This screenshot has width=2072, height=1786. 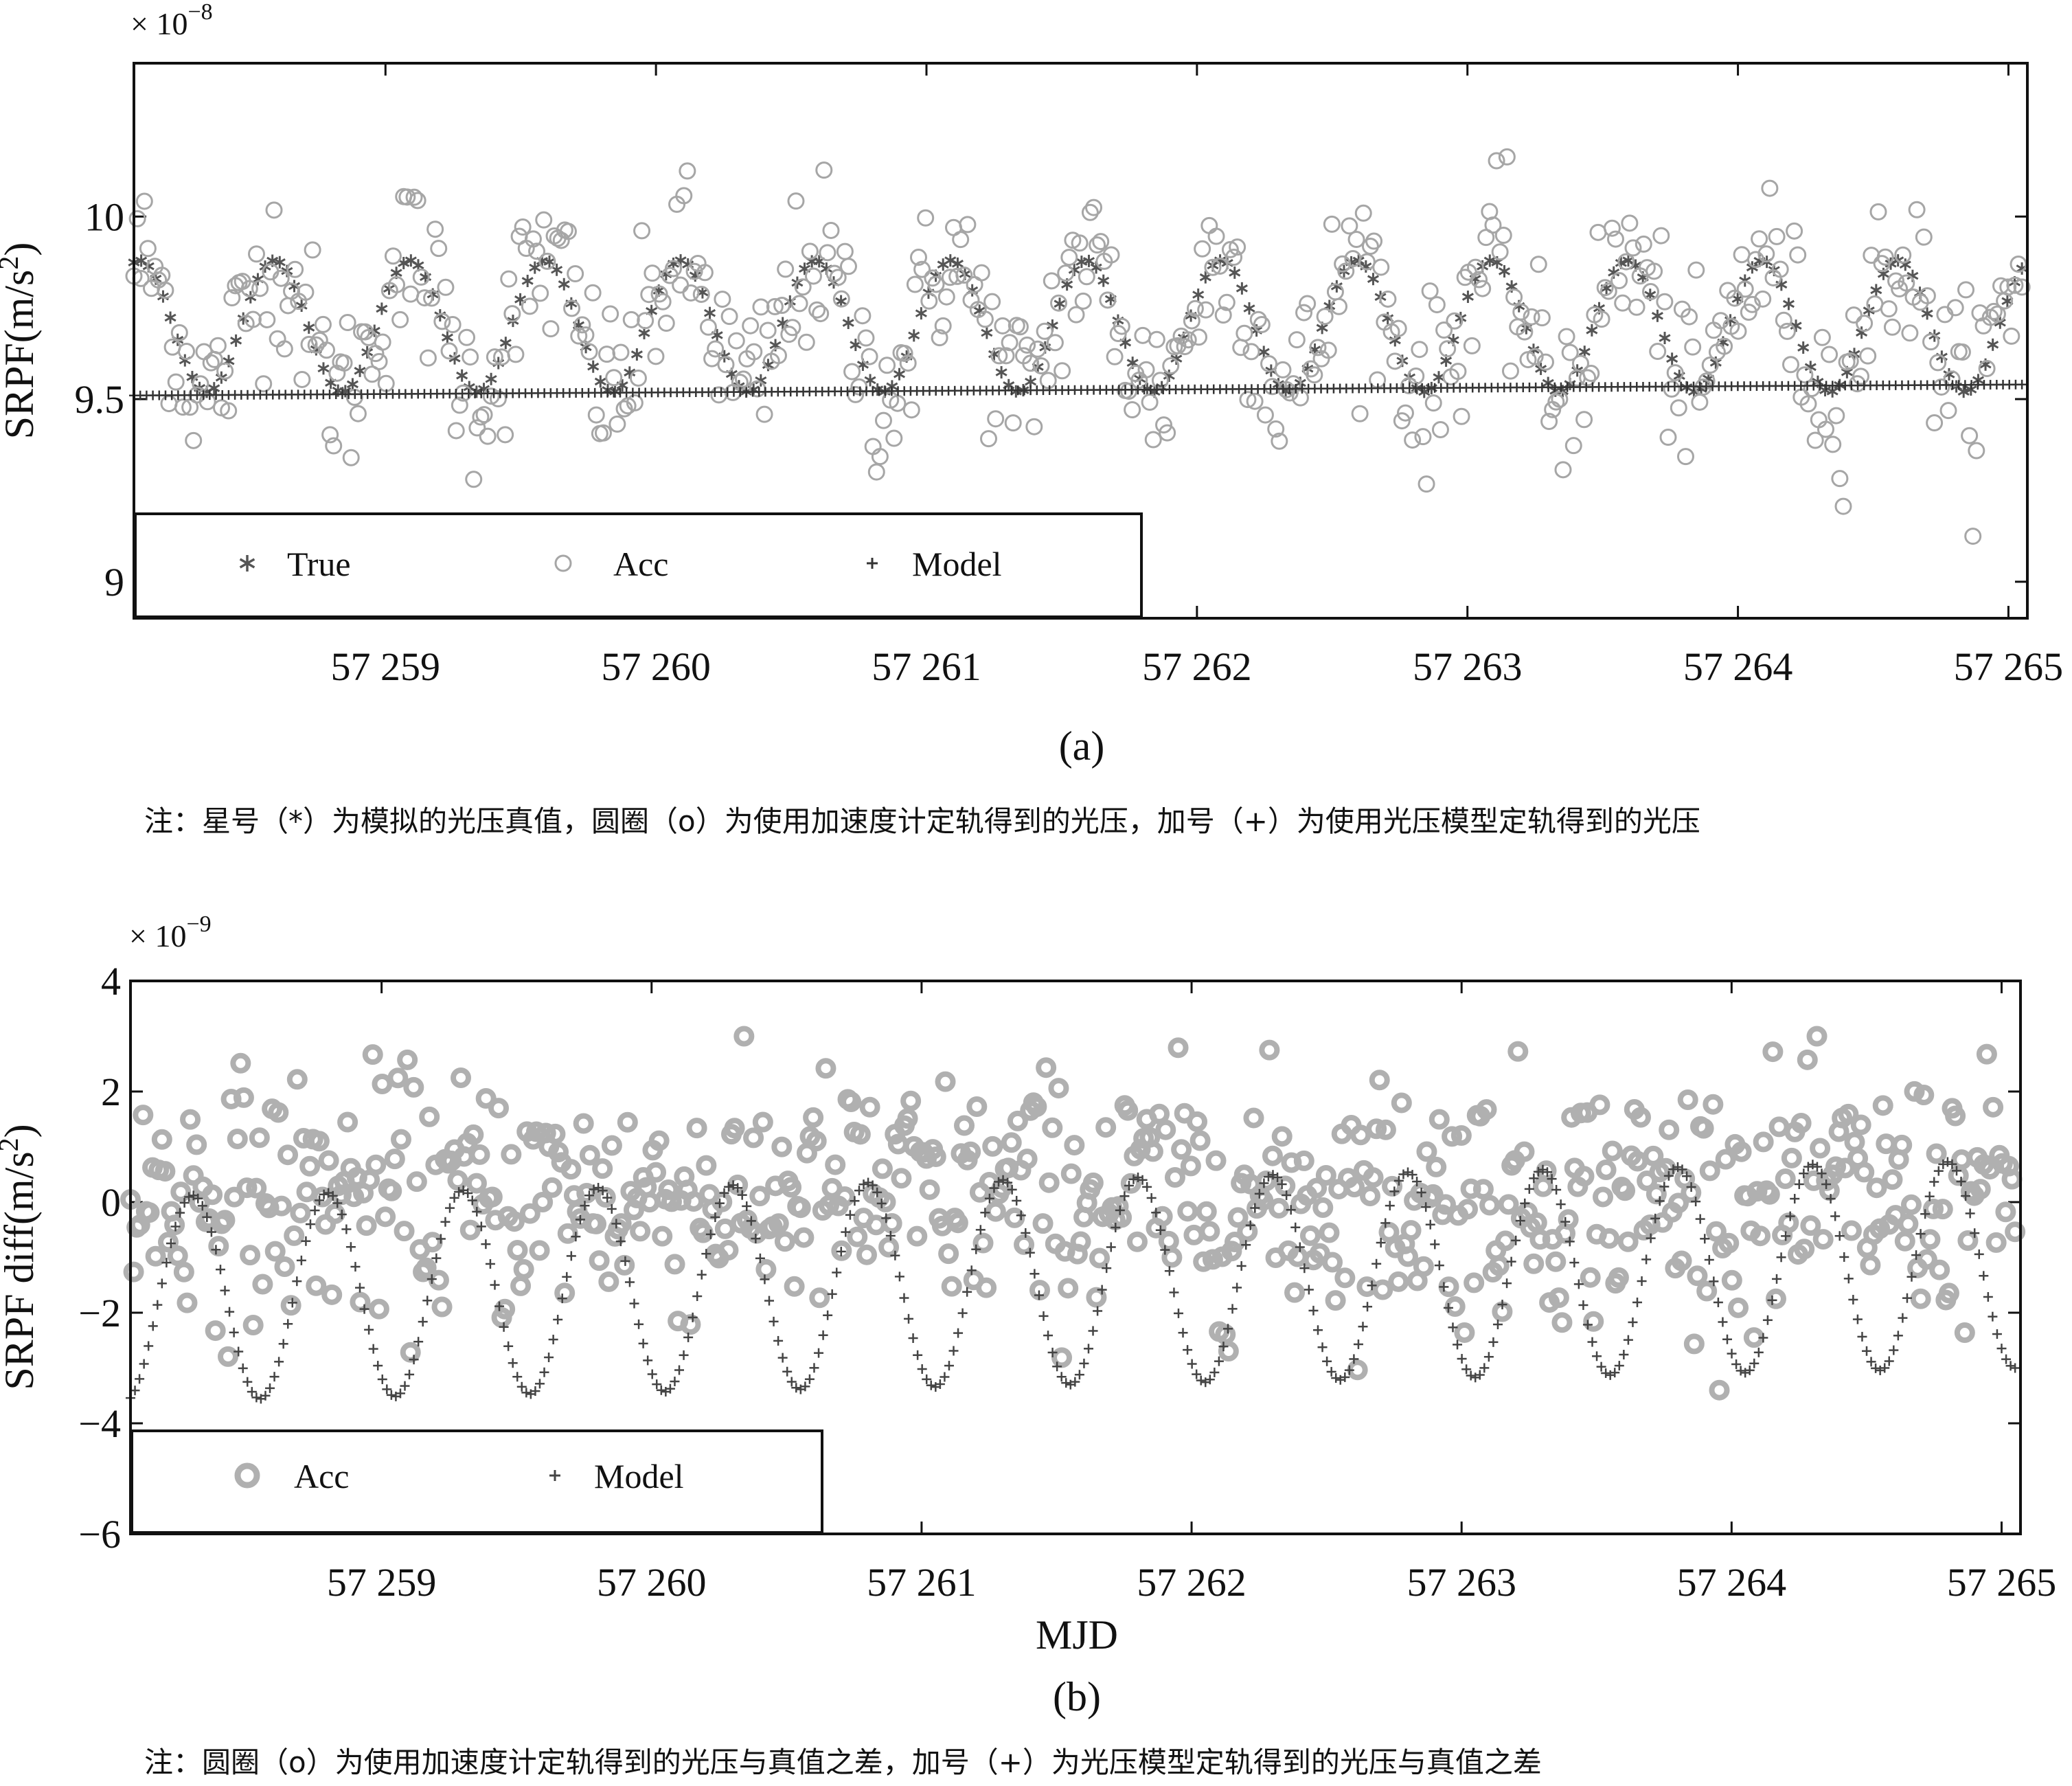 What do you see at coordinates (111, 1202) in the screenshot?
I see `y-tick-label: 0` at bounding box center [111, 1202].